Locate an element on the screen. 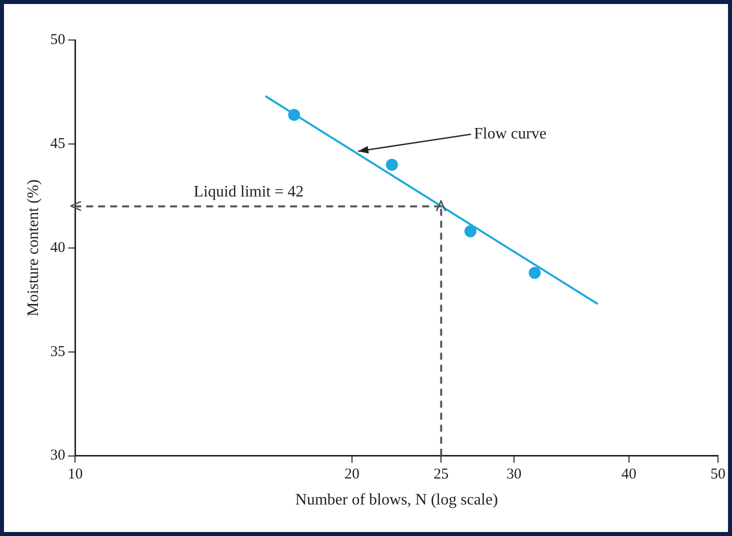 The width and height of the screenshot is (732, 536). y-tick-label: 35 is located at coordinates (58, 352).